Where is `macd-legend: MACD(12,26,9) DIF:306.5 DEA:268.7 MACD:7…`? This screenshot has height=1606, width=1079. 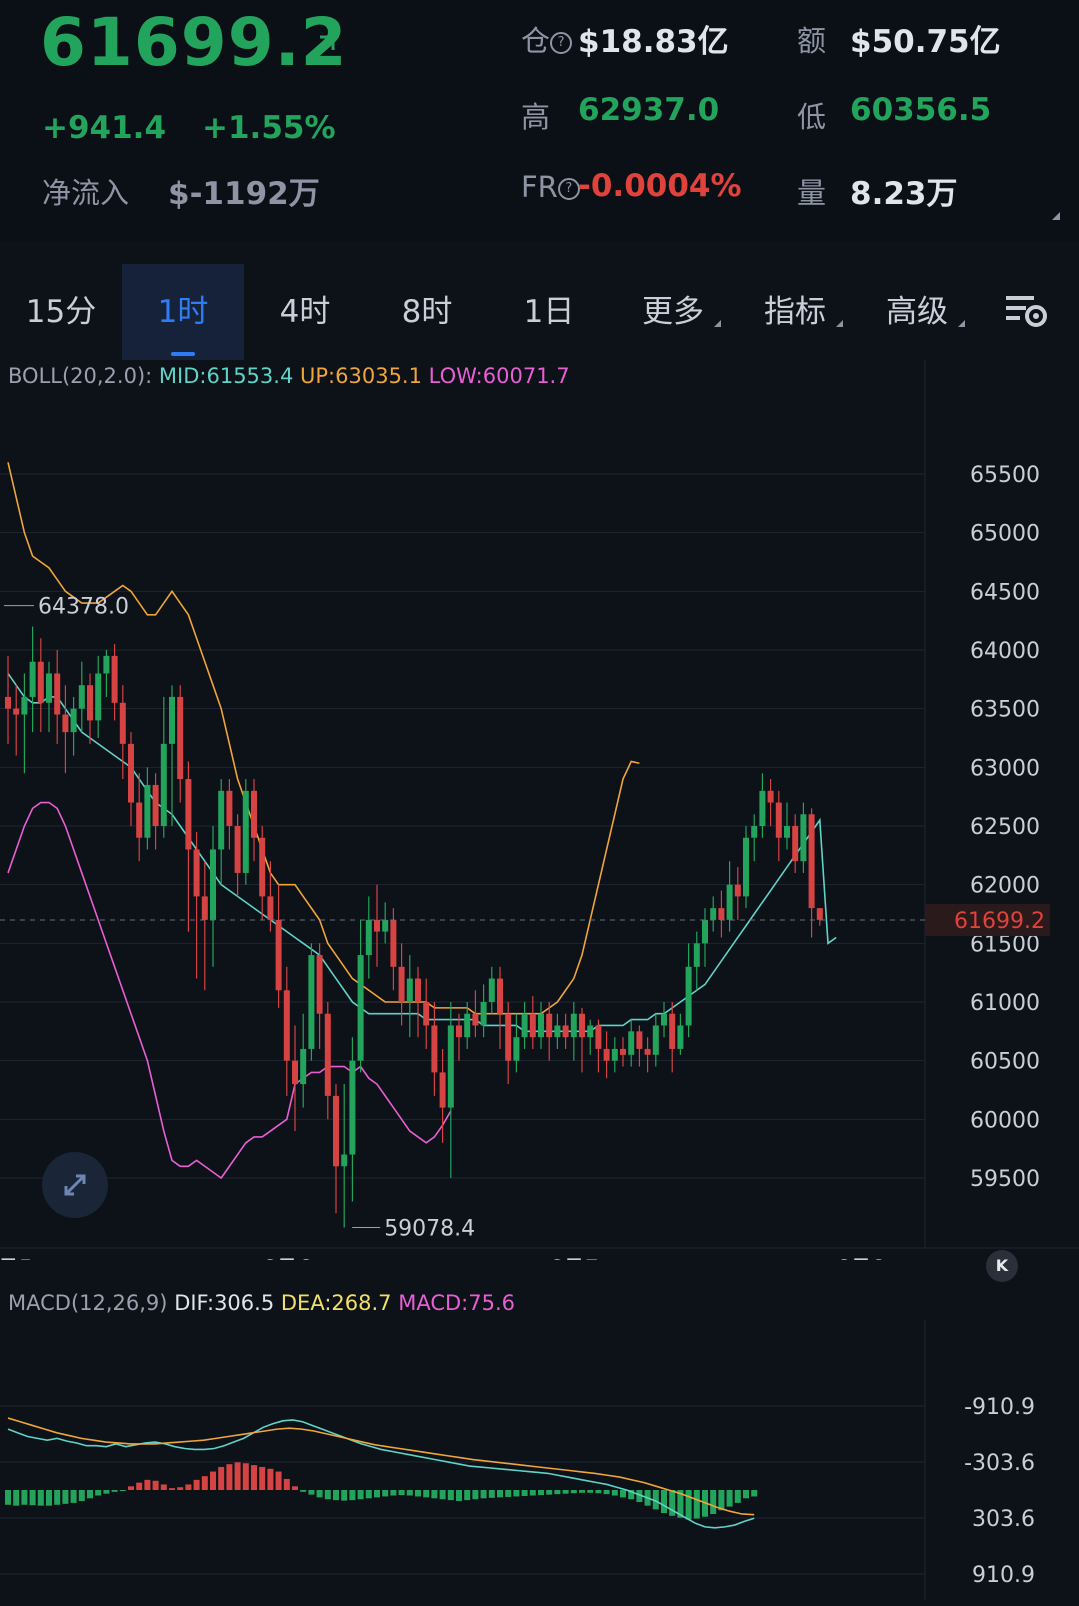
macd-legend: MACD(12,26,9) DIF:306.5 DEA:268.7 MACD:7… is located at coordinates (261, 1303).